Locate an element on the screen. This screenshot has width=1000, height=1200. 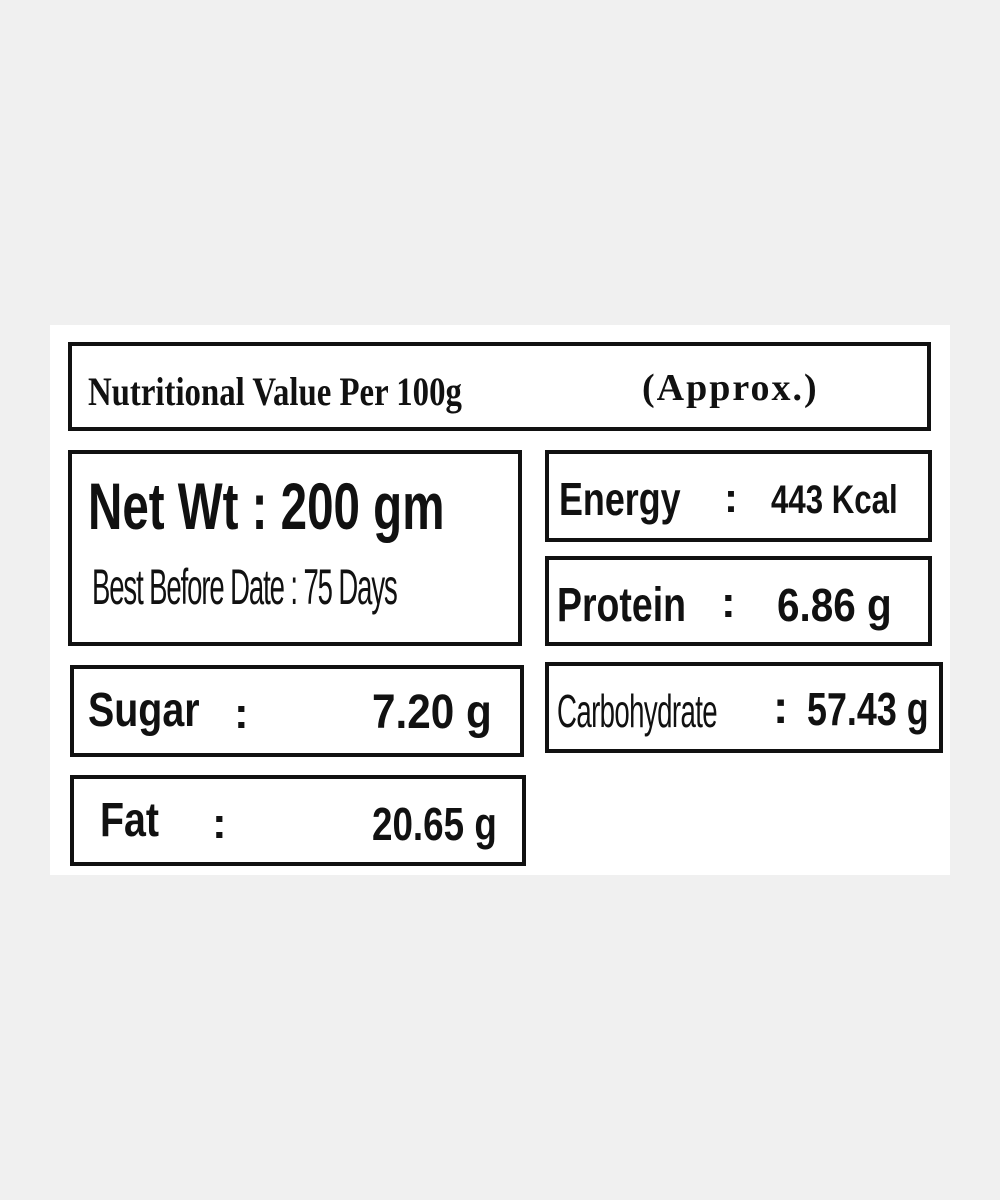
nutrient-label: Energy is located at coordinates (620, 499).